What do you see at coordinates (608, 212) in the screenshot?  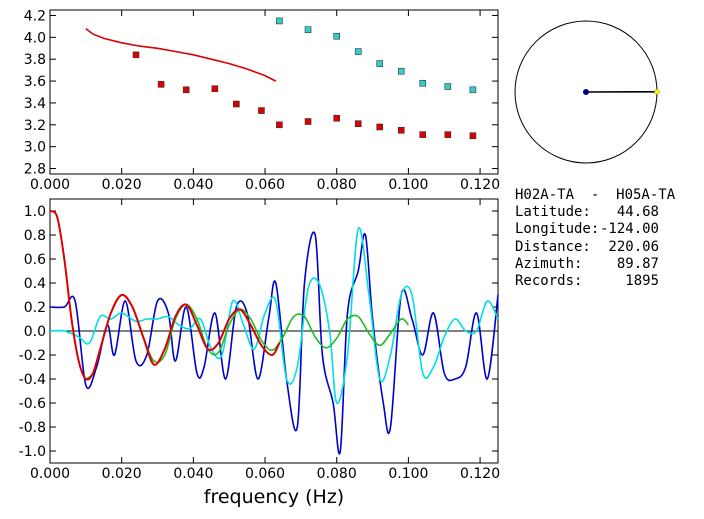 I see `info-row-latitude: Latitude: 44.68` at bounding box center [608, 212].